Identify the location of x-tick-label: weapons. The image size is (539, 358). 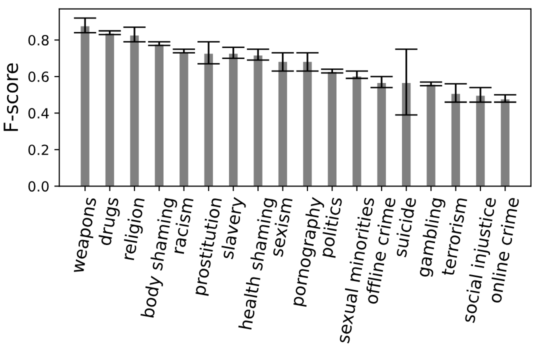
(85, 235).